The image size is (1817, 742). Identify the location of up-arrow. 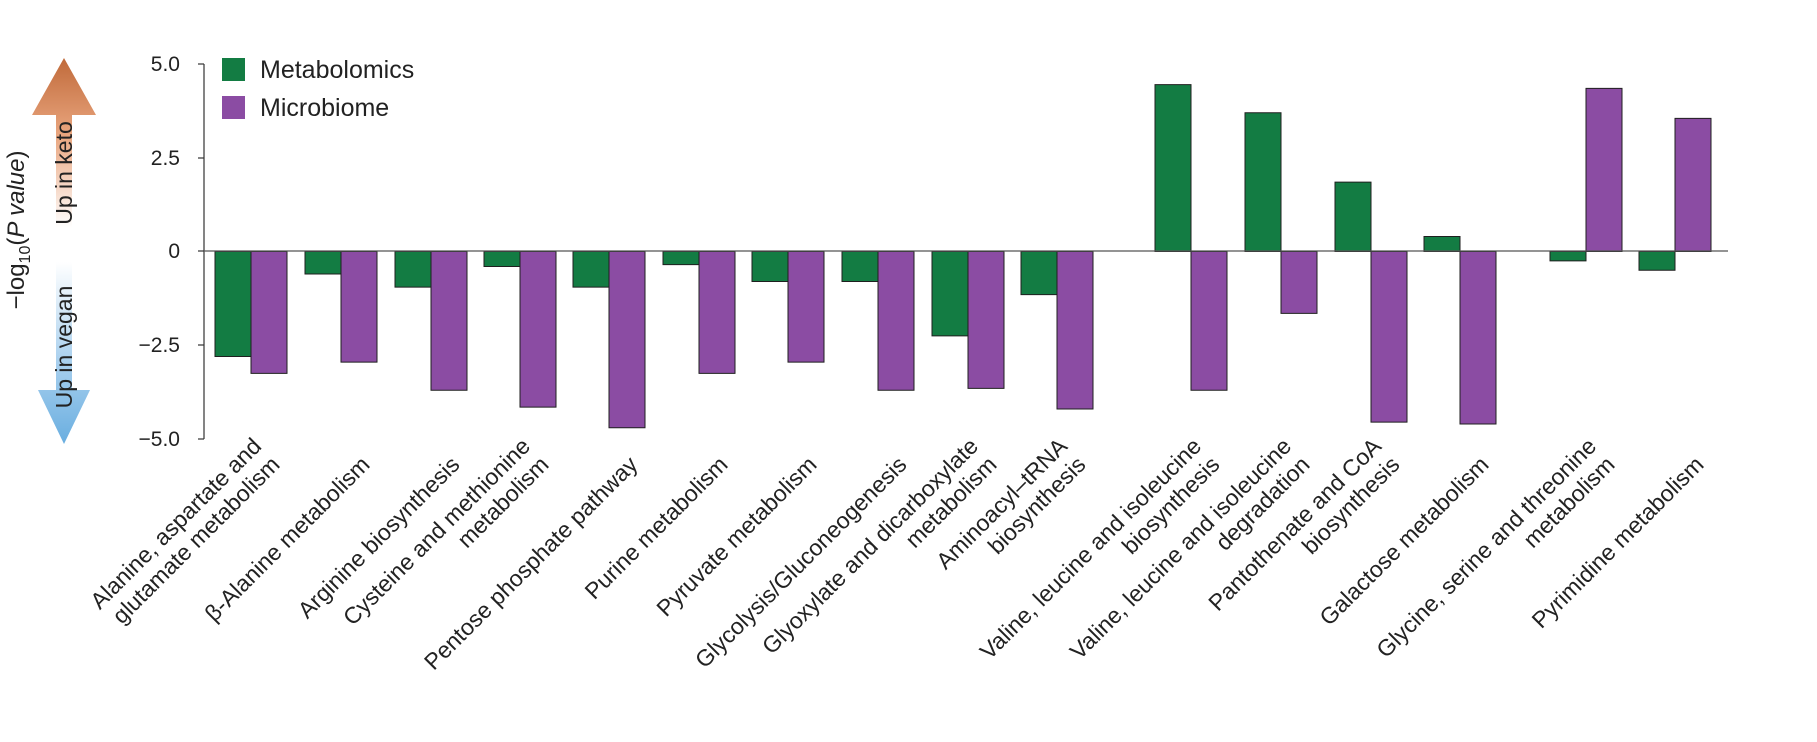
(64, 143).